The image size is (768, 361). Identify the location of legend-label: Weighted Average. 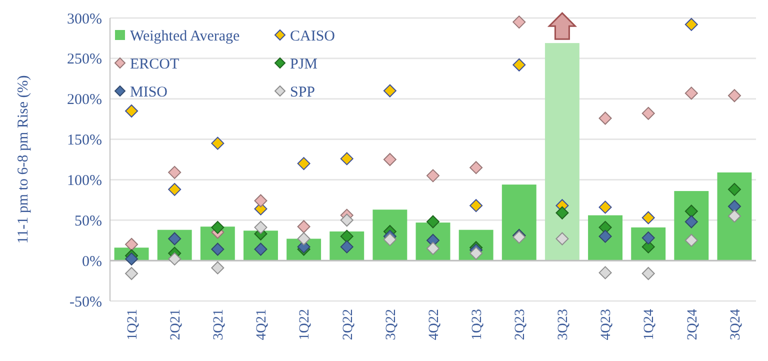
(185, 36).